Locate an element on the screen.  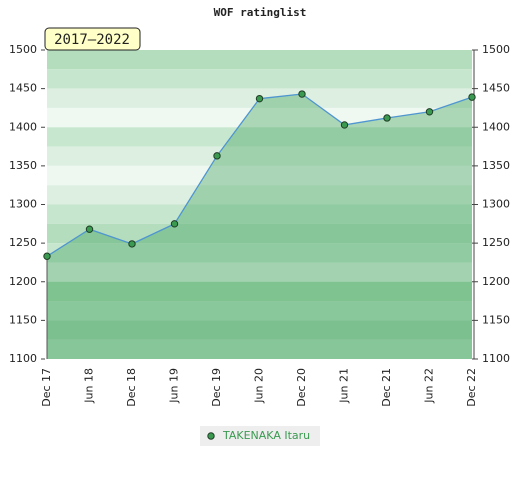
x-tick-label: Jun 21 is located at coordinates (344, 386).